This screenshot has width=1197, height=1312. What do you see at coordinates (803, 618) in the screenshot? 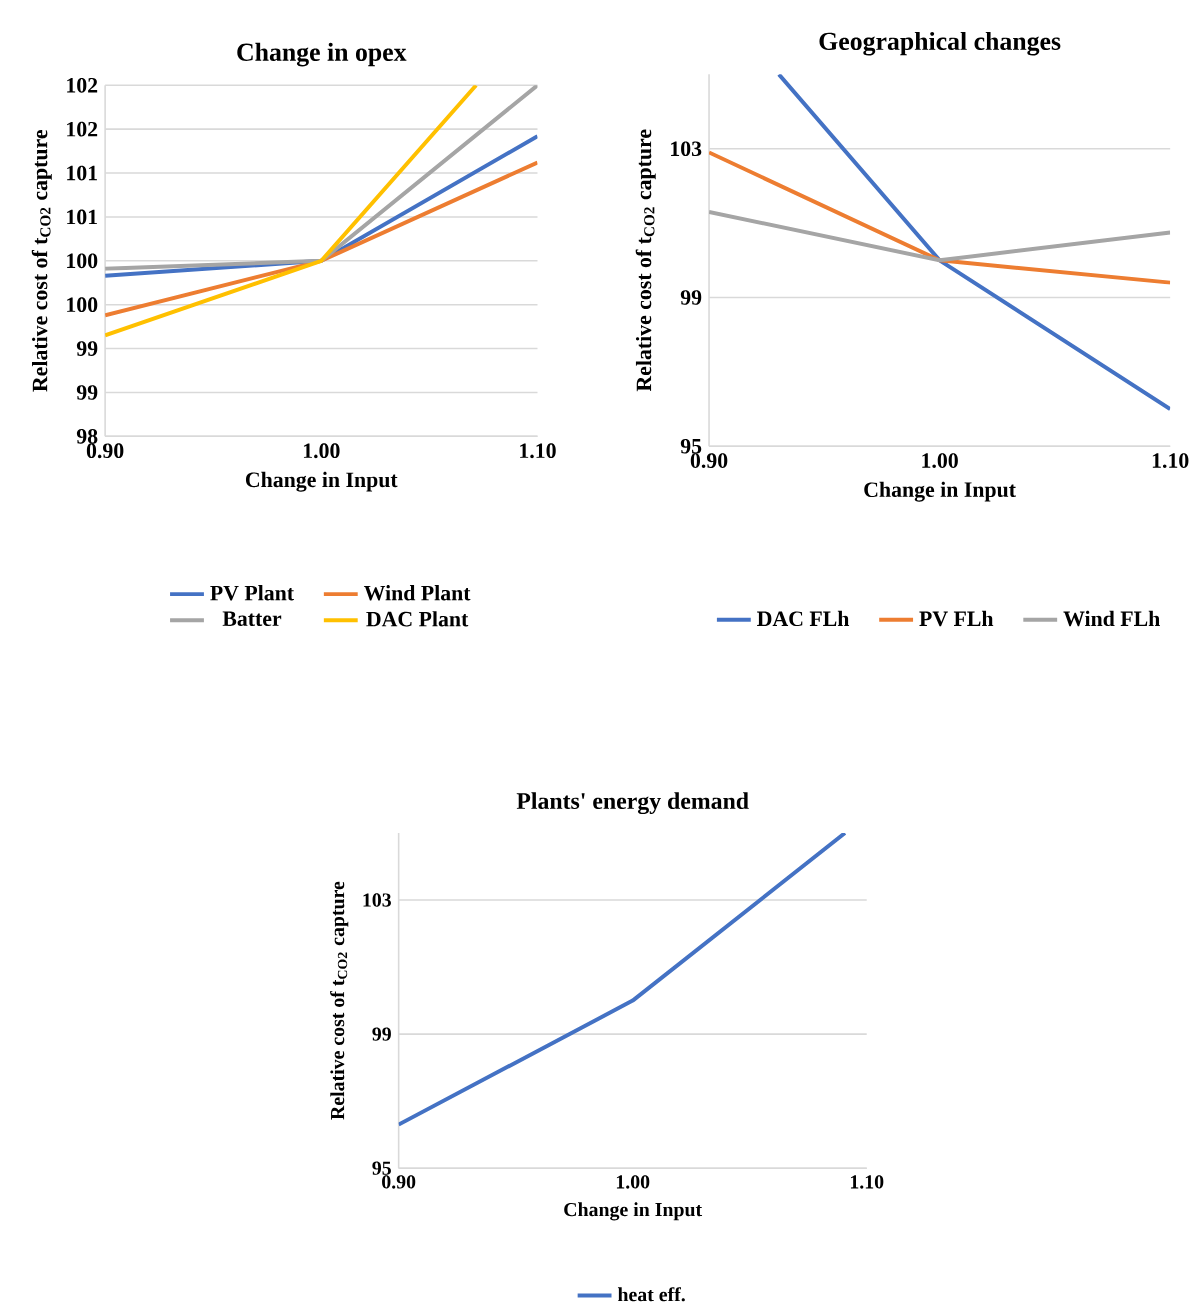
I see `legend-label: DAC FLh` at bounding box center [803, 618].